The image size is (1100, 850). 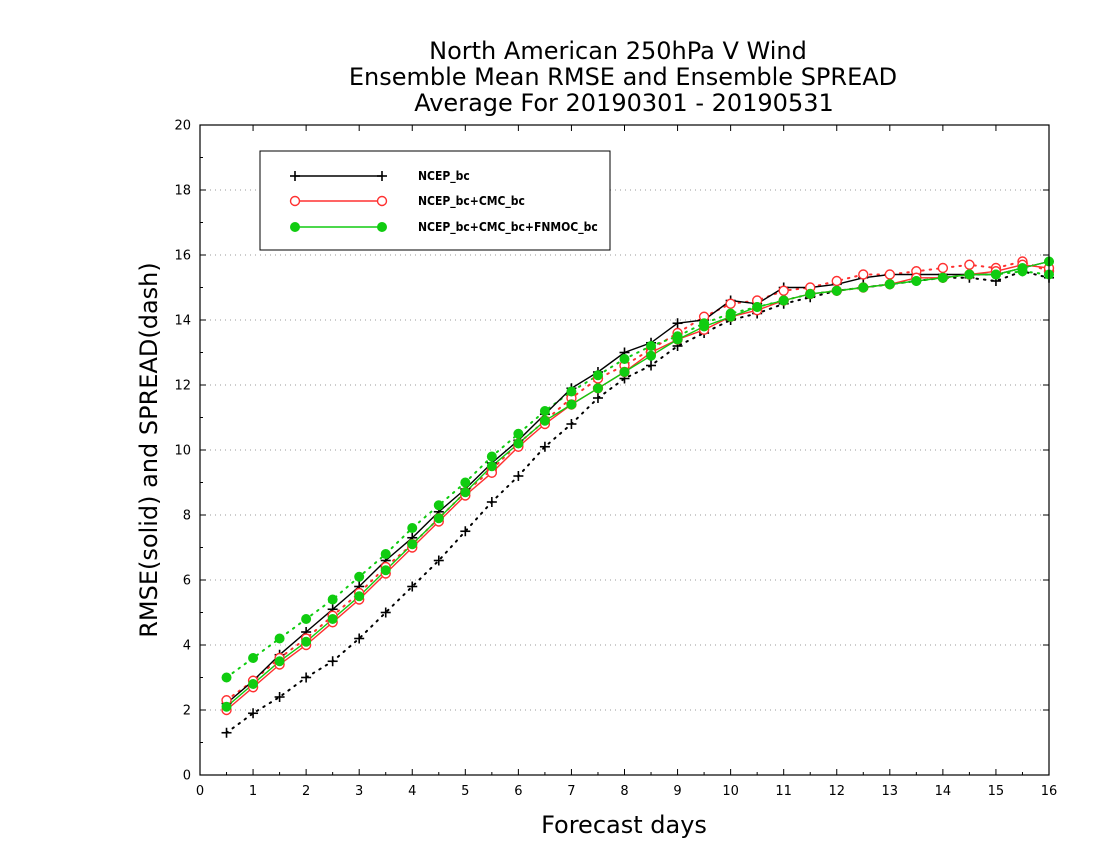 I want to click on x-tick-label: 7, so click(x=571, y=791).